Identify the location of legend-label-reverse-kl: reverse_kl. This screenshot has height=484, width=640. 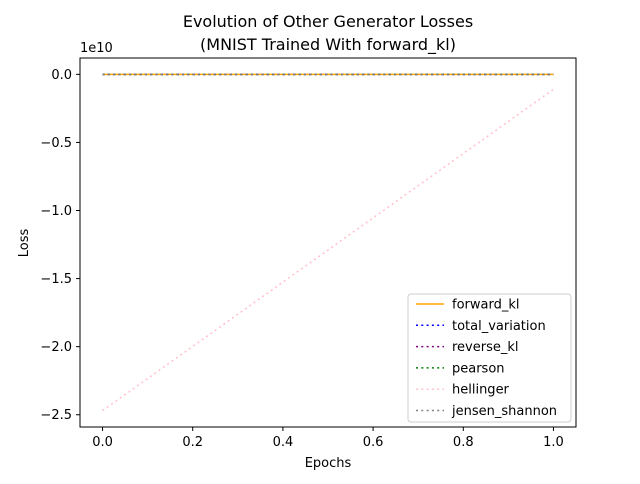
(485, 347).